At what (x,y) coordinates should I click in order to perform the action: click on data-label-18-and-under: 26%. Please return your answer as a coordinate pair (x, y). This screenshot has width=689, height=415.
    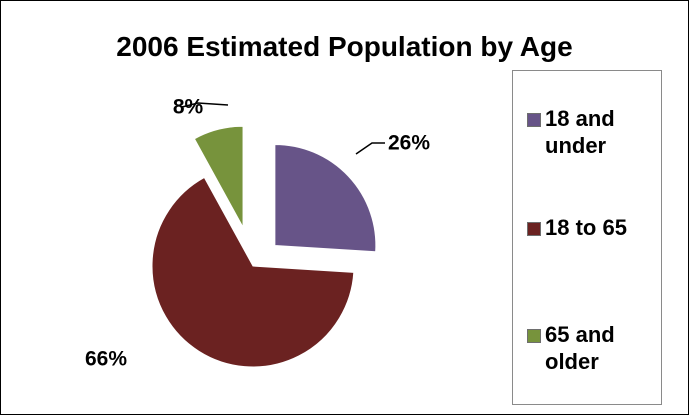
    Looking at the image, I should click on (409, 143).